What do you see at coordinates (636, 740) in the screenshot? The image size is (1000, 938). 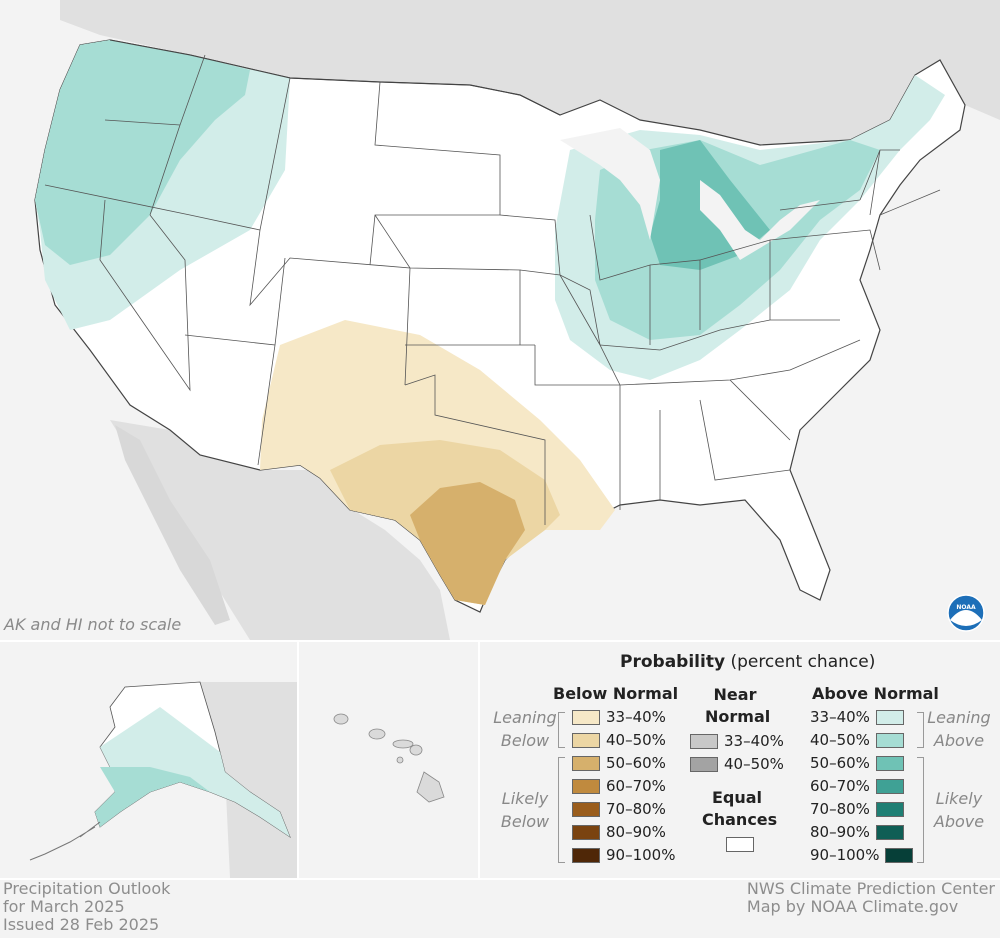 I see `below-label-1: 40–50%` at bounding box center [636, 740].